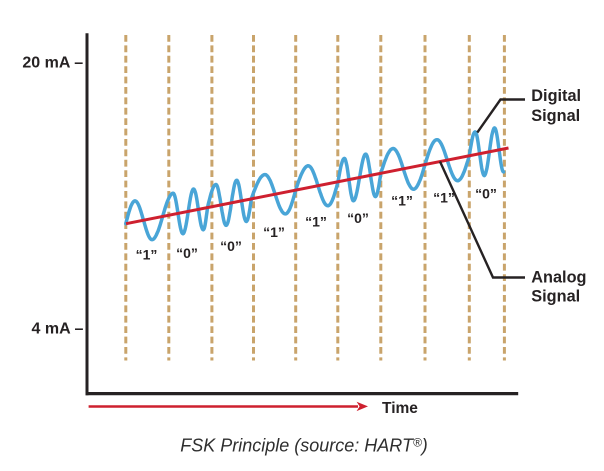 This screenshot has width=604, height=471. What do you see at coordinates (400, 408) in the screenshot?
I see `svg-text: Time` at bounding box center [400, 408].